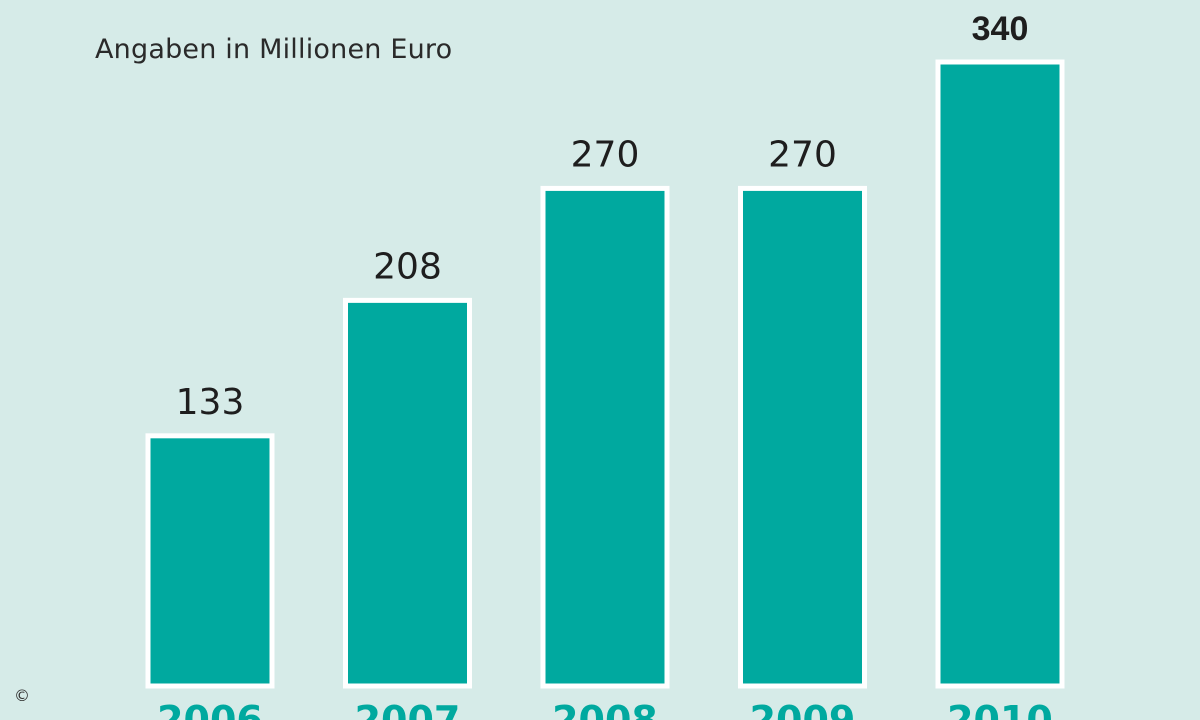 The width and height of the screenshot is (1200, 720). I want to click on bar-2006, so click(210, 561).